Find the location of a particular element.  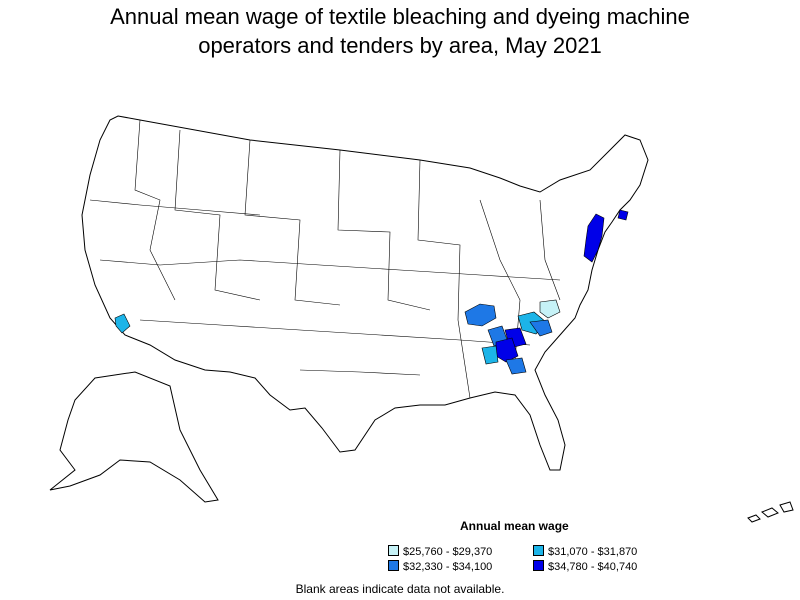

legend-label-2: $31,070 - $31,870 is located at coordinates (593, 552).